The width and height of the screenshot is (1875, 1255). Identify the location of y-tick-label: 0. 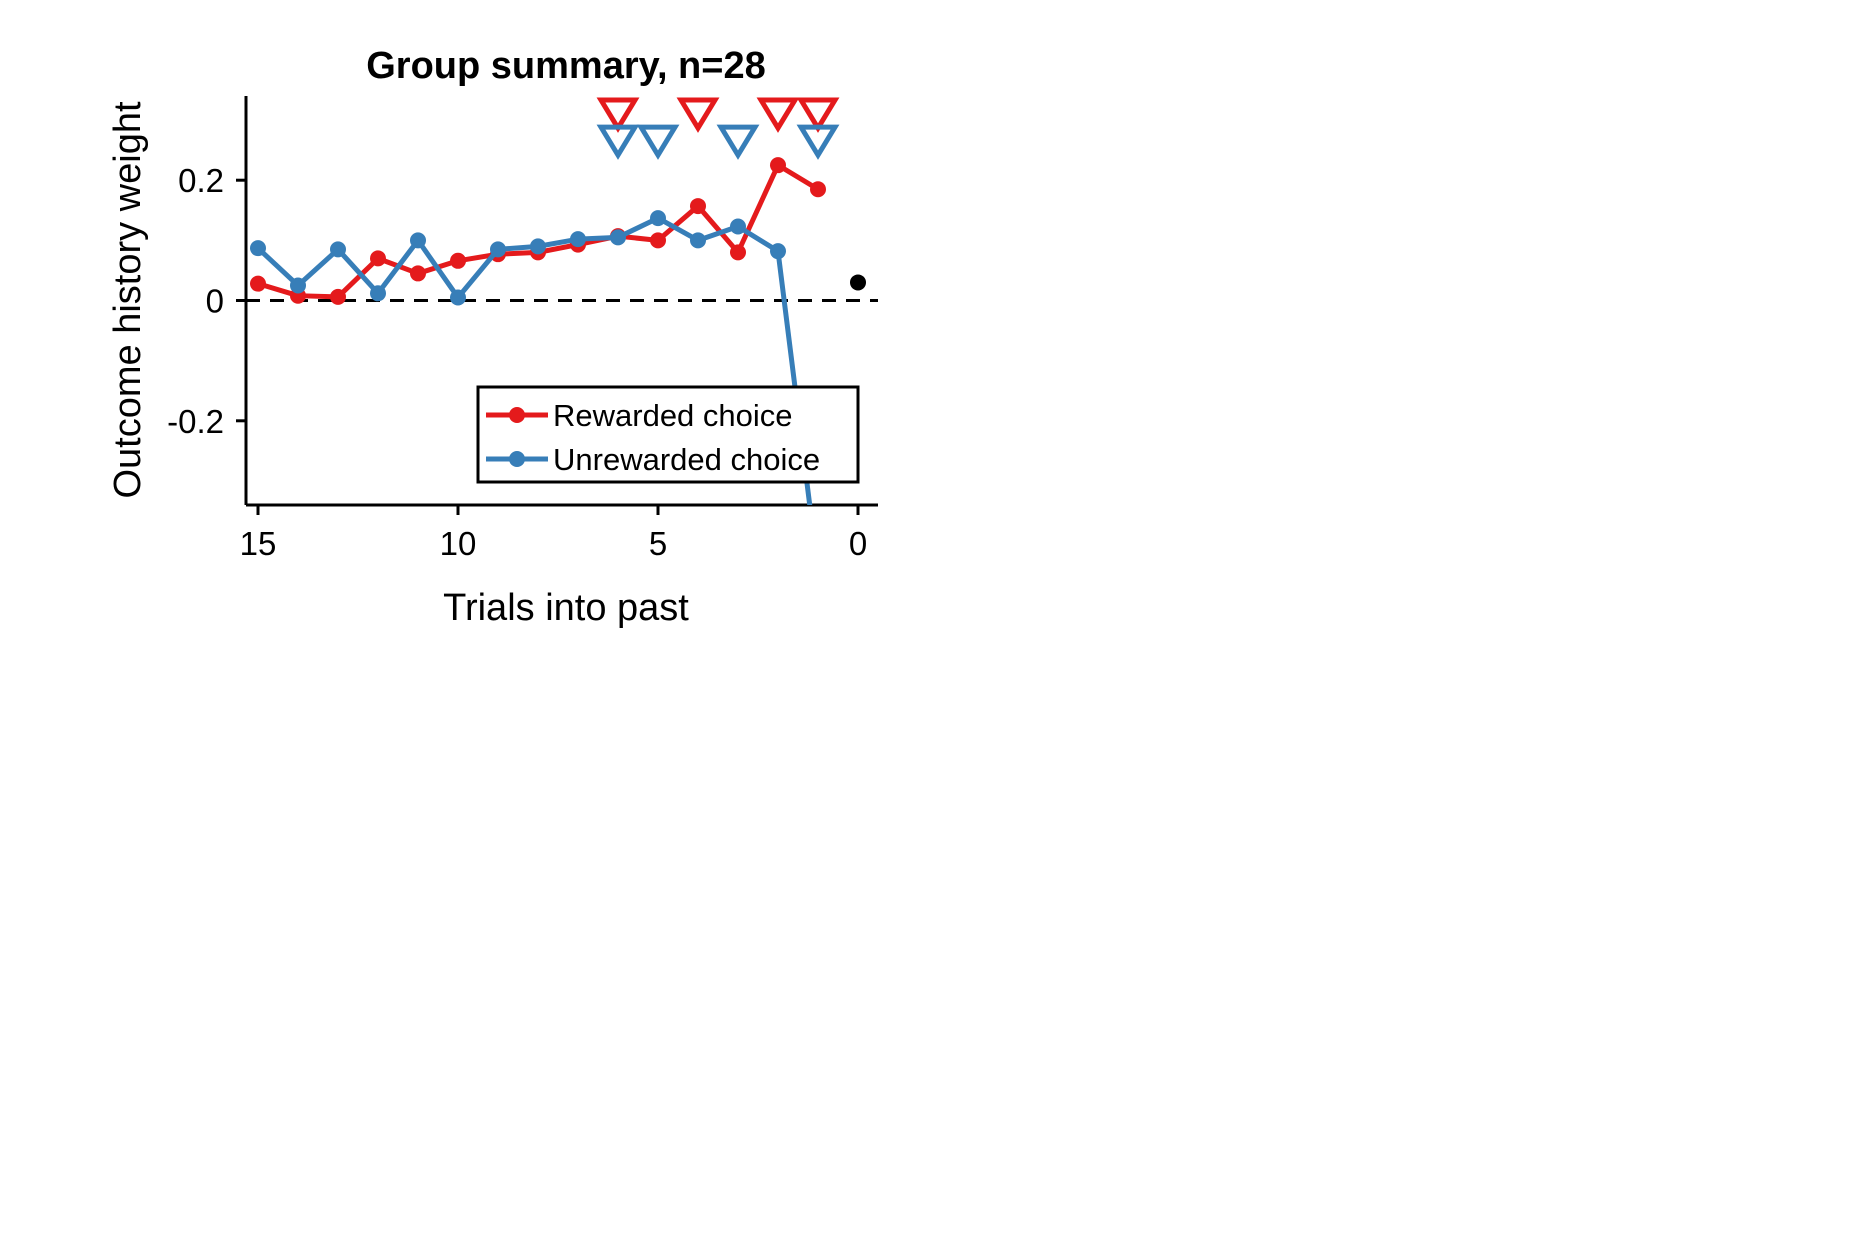
(215, 301).